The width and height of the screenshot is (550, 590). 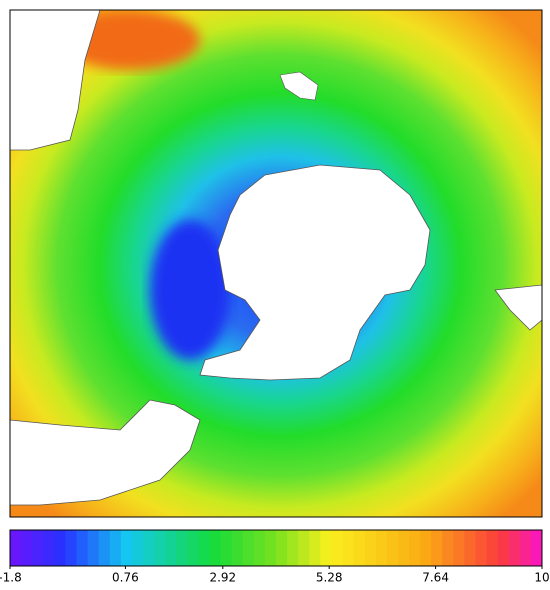 What do you see at coordinates (11, 578) in the screenshot?
I see `colorbar-tick-label: -1.8` at bounding box center [11, 578].